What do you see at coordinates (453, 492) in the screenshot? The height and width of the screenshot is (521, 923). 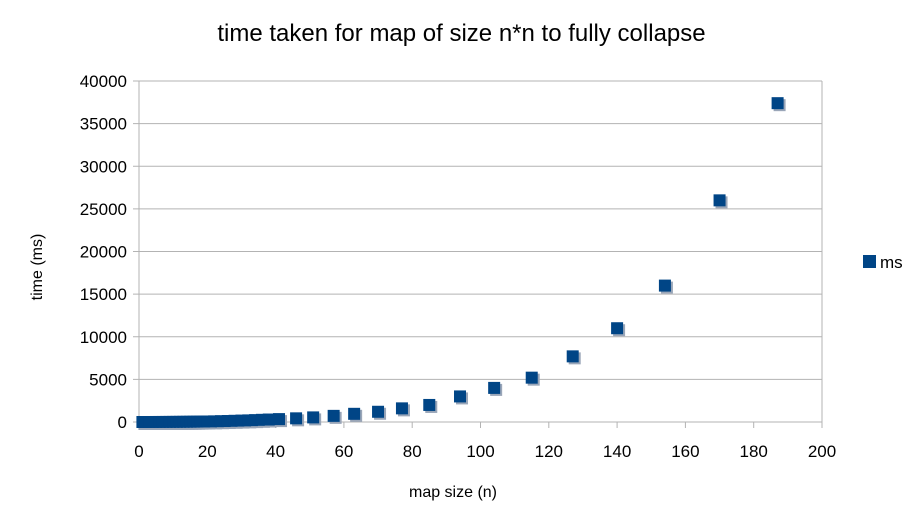 I see `x-axis-title: map size (n)` at bounding box center [453, 492].